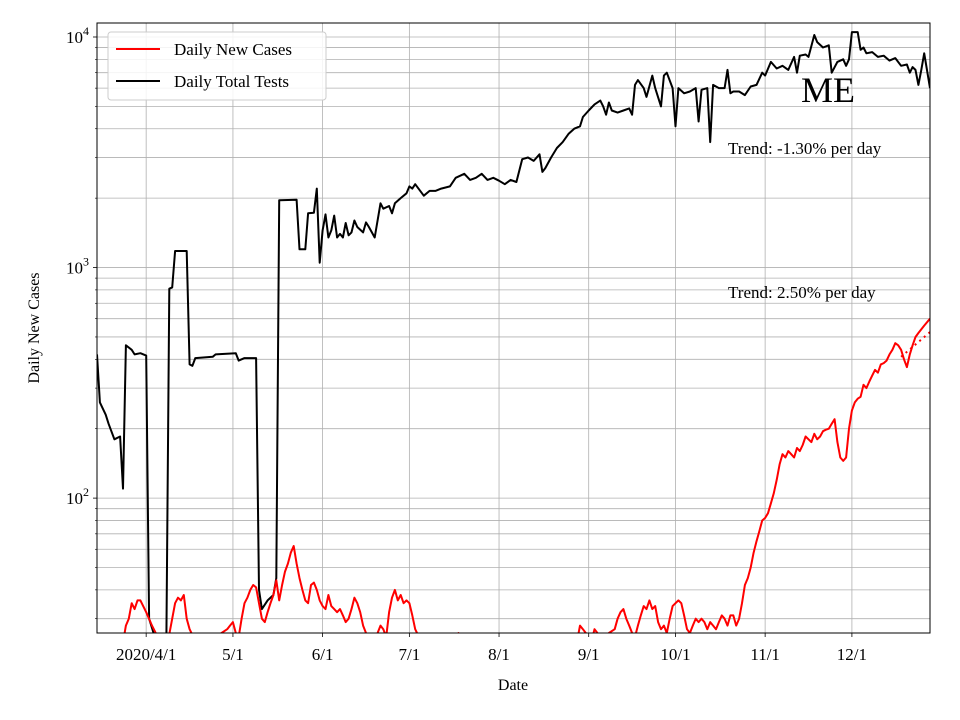 The width and height of the screenshot is (960, 720). Describe the element at coordinates (852, 654) in the screenshot. I see `x-tick-label: 12/1` at that location.